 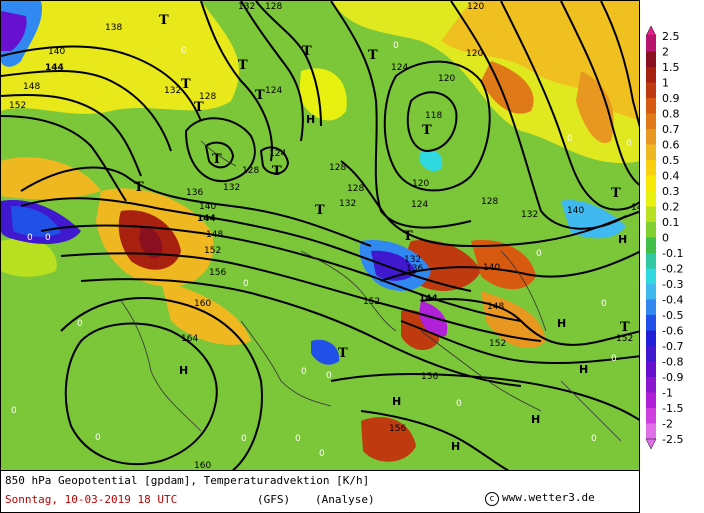 I want to click on credit-url: www.wetter3.de, so click(x=548, y=497).